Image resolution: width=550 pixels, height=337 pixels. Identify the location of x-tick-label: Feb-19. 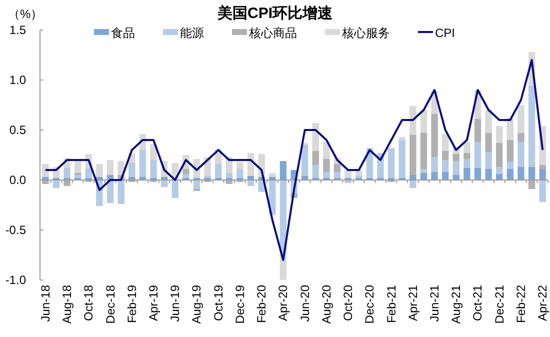
(131, 304).